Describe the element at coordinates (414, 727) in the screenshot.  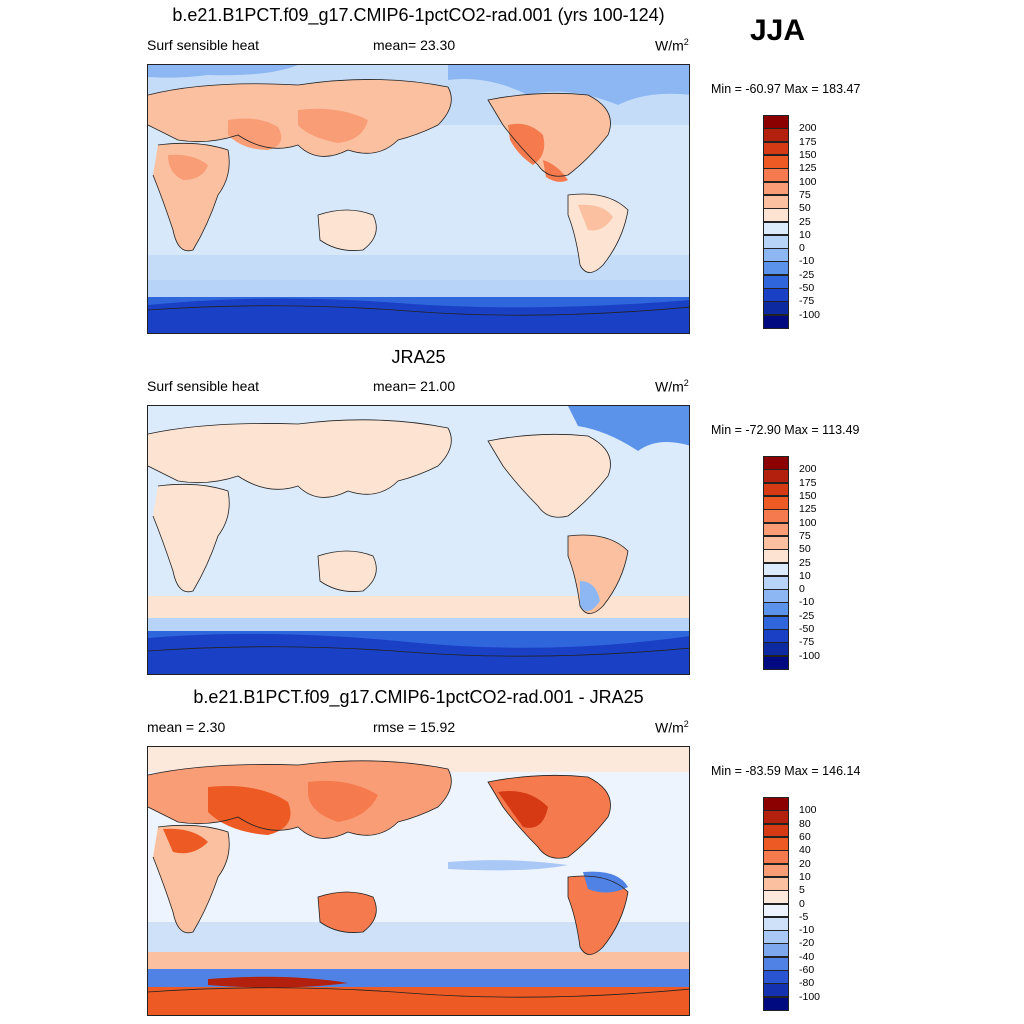
I see `panel-3-rmse-label: rmse = 15.92` at that location.